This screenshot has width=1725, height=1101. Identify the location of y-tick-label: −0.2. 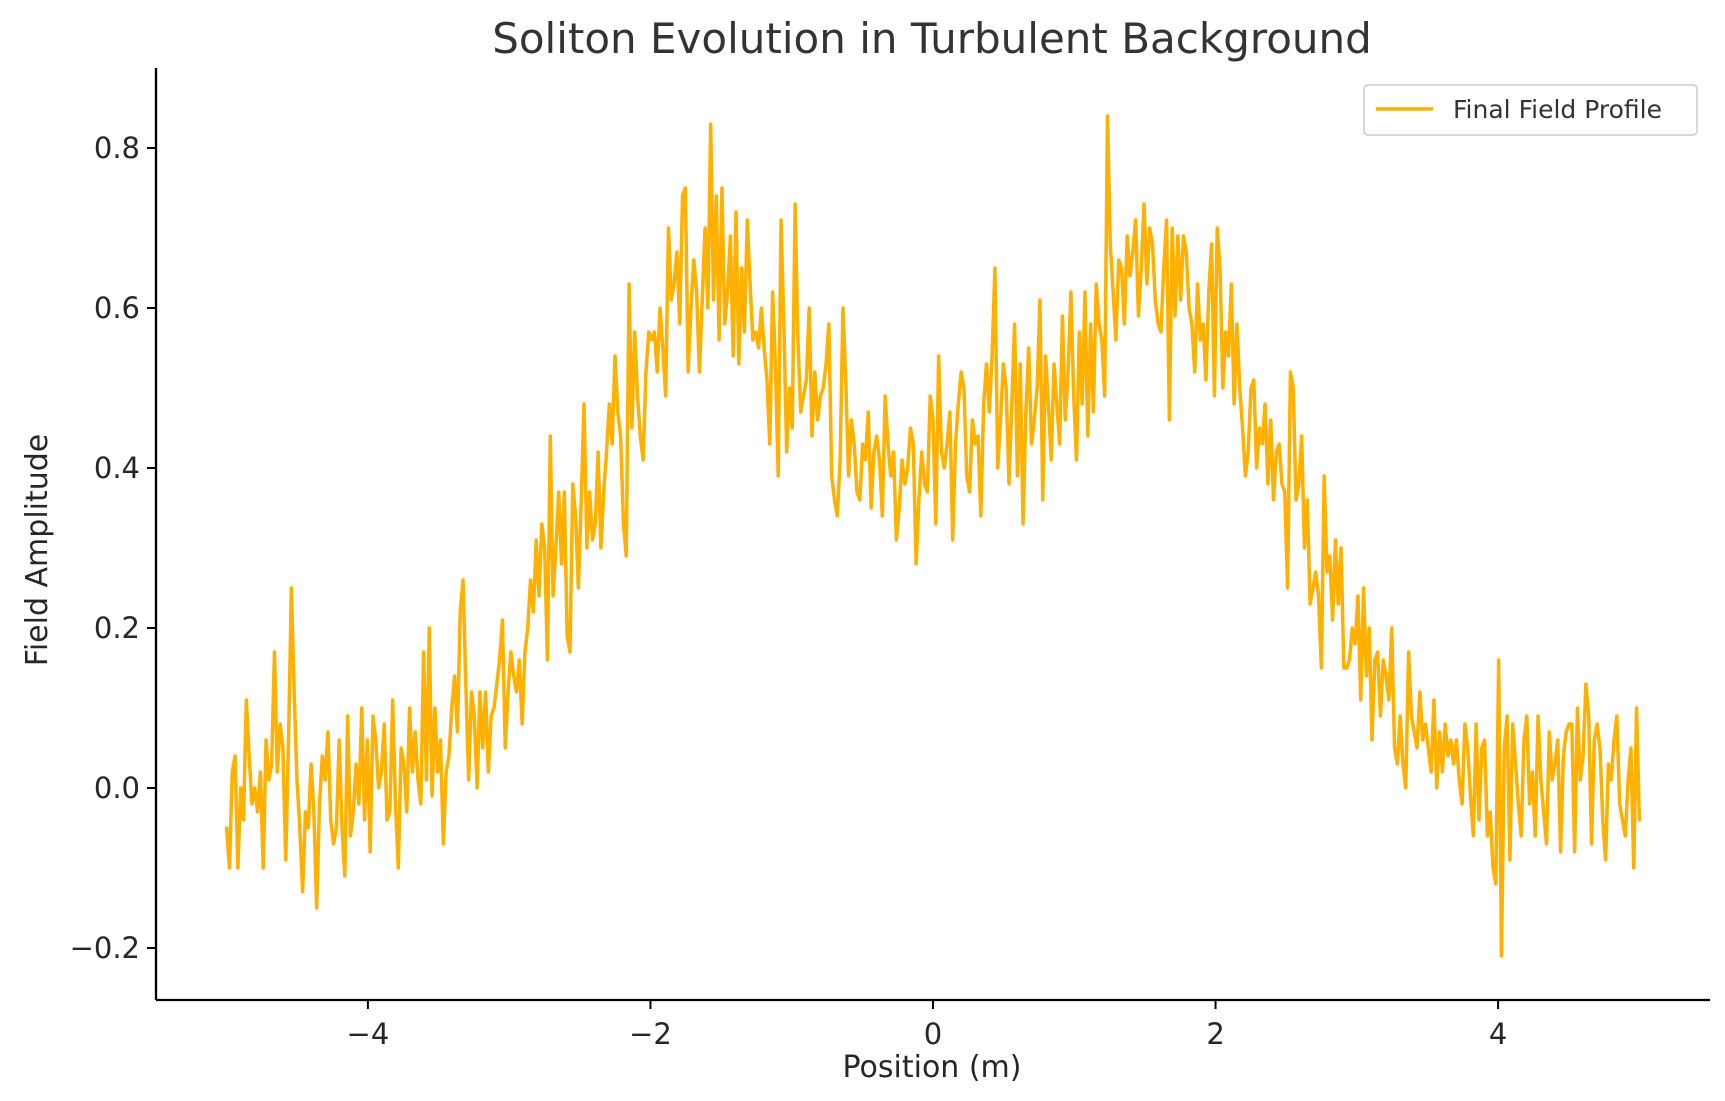
(105, 948).